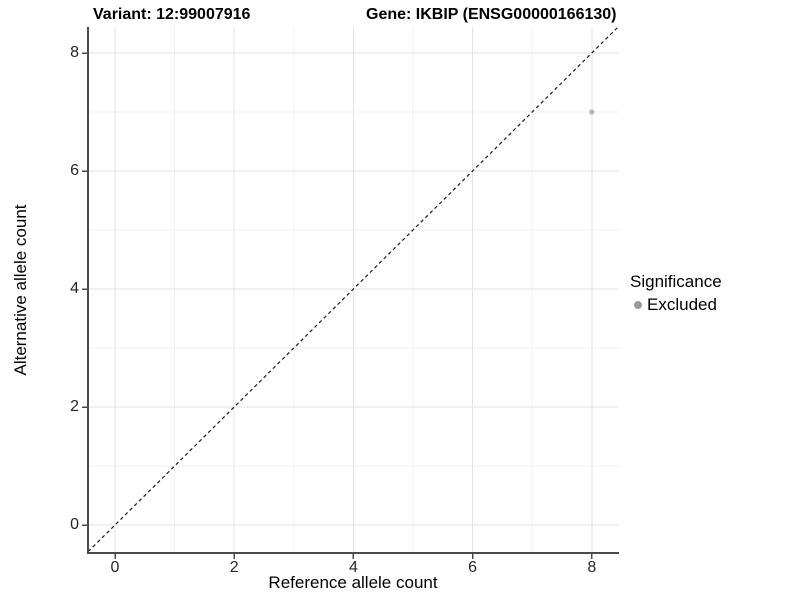 Image resolution: width=800 pixels, height=600 pixels. What do you see at coordinates (74, 524) in the screenshot?
I see `y-tick-label: 0` at bounding box center [74, 524].